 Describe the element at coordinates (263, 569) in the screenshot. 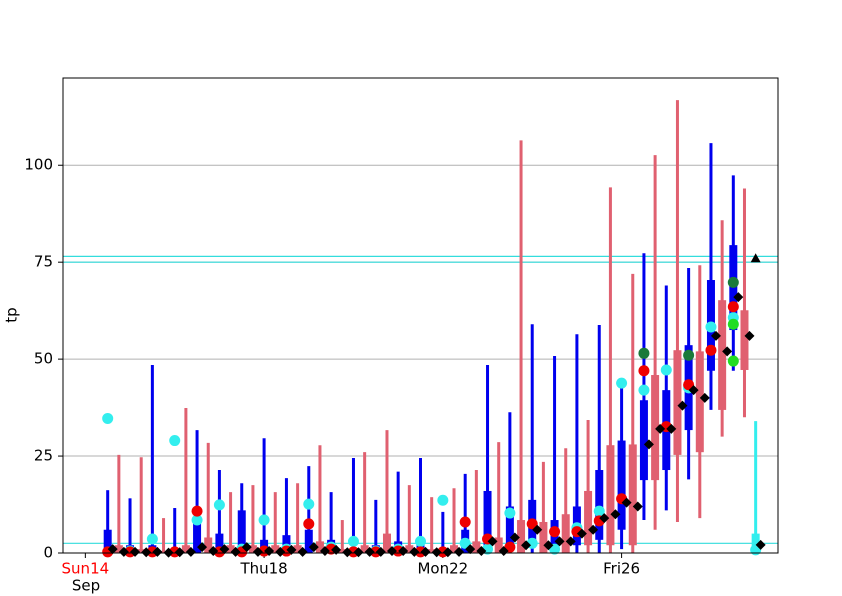

I see `x-tick-label: Thu18` at that location.